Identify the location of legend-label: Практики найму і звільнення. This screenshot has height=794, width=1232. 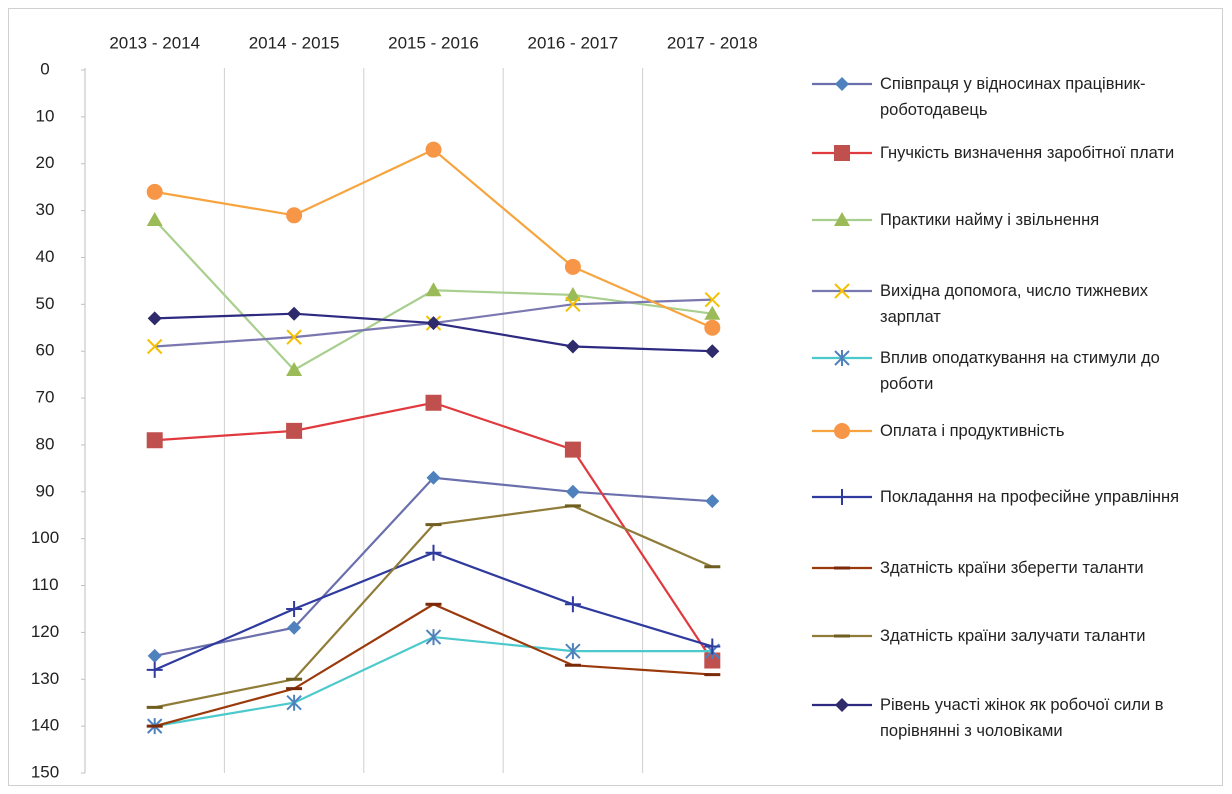
(990, 220).